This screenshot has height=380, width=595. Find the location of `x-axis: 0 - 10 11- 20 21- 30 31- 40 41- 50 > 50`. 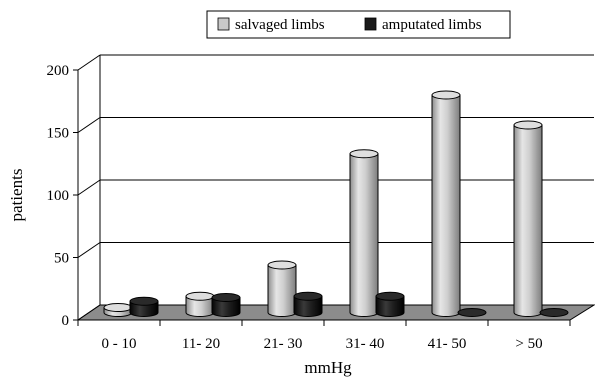

x-axis: 0 - 10 11- 20 21- 30 31- 40 41- 50 > 50 is located at coordinates (324, 335).